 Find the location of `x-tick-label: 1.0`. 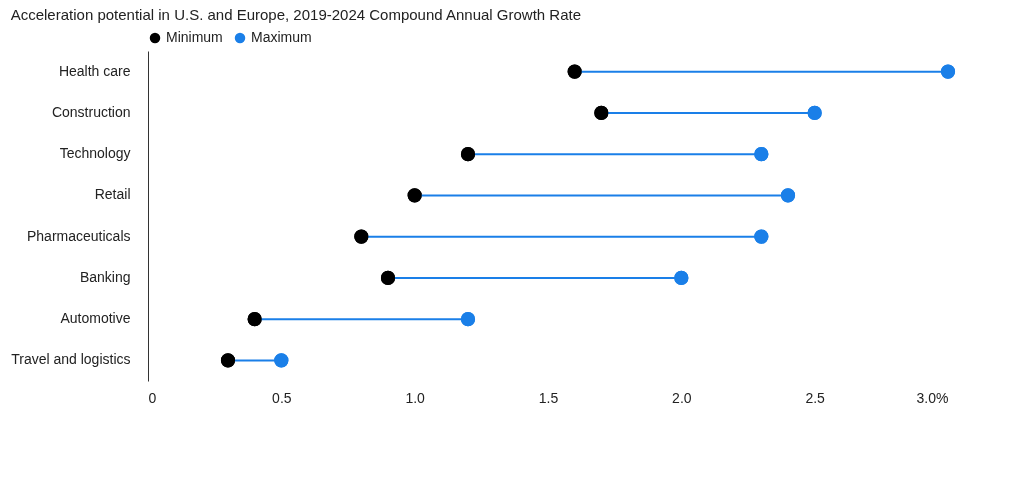

x-tick-label: 1.0 is located at coordinates (415, 397).